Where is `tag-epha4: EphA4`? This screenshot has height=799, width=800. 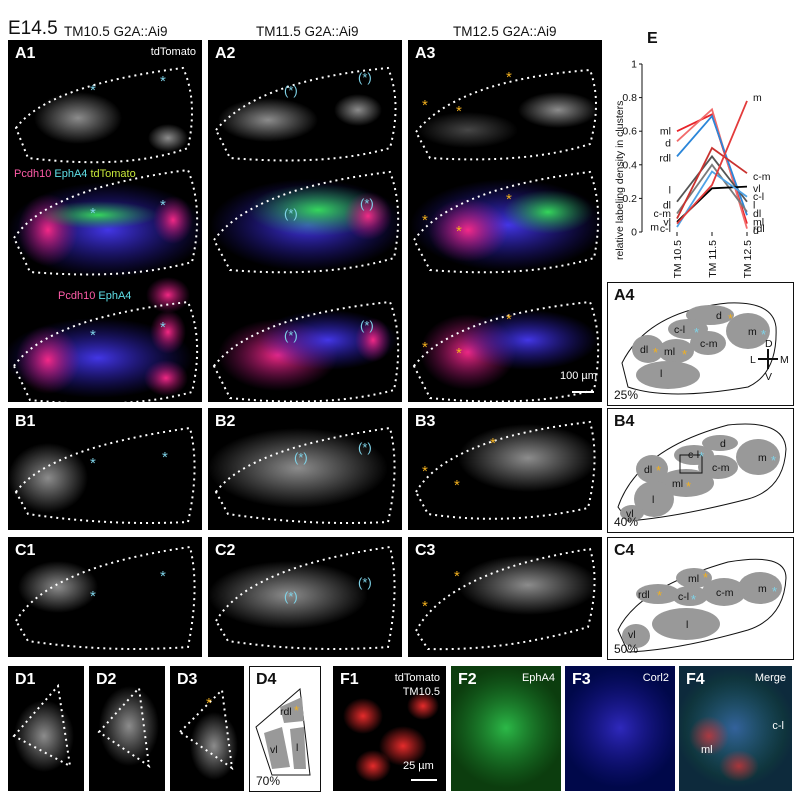 tag-epha4: EphA4 is located at coordinates (71, 174).